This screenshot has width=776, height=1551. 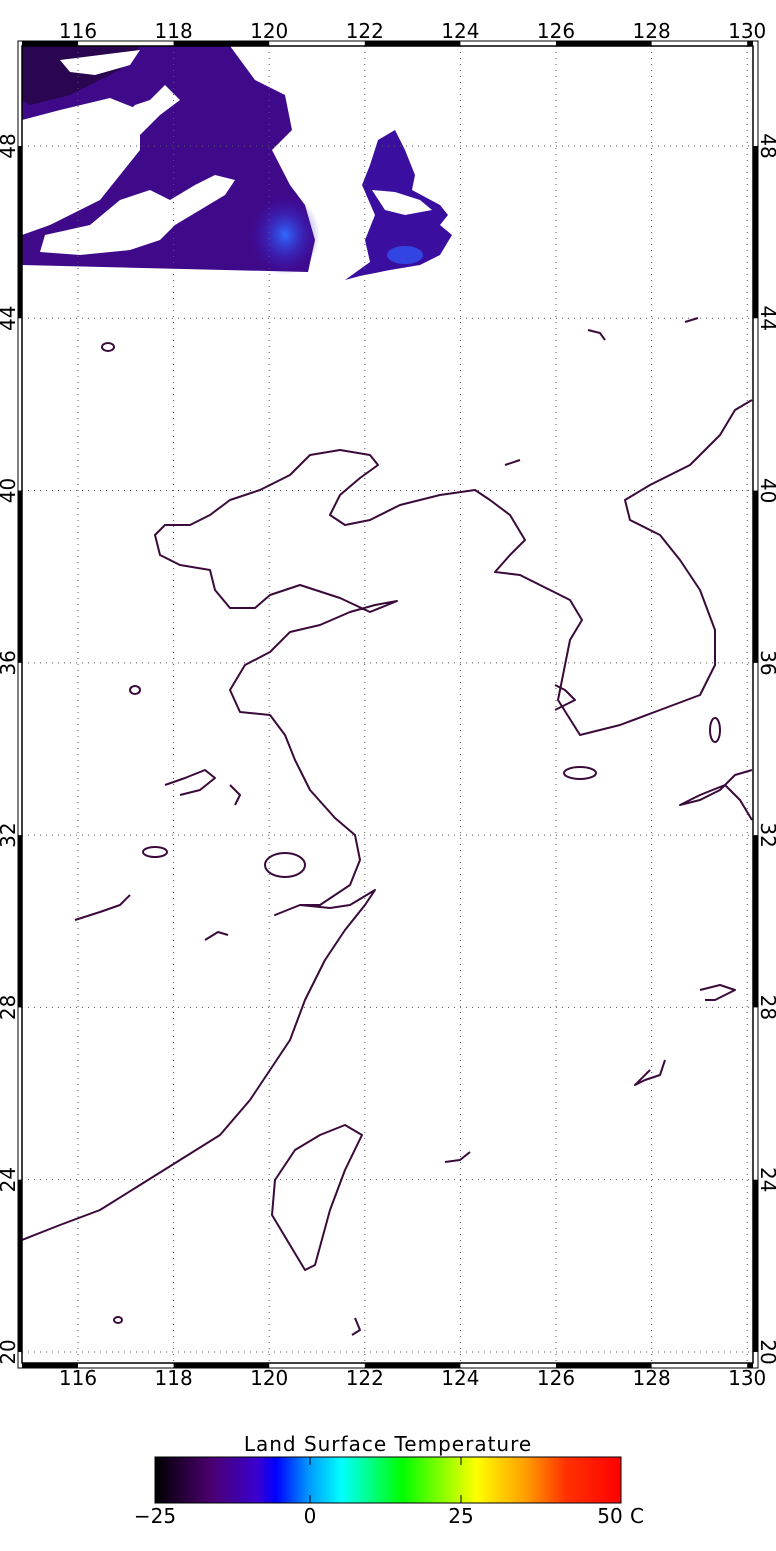 I want to click on lat-label-right: 24, so click(x=766, y=1179).